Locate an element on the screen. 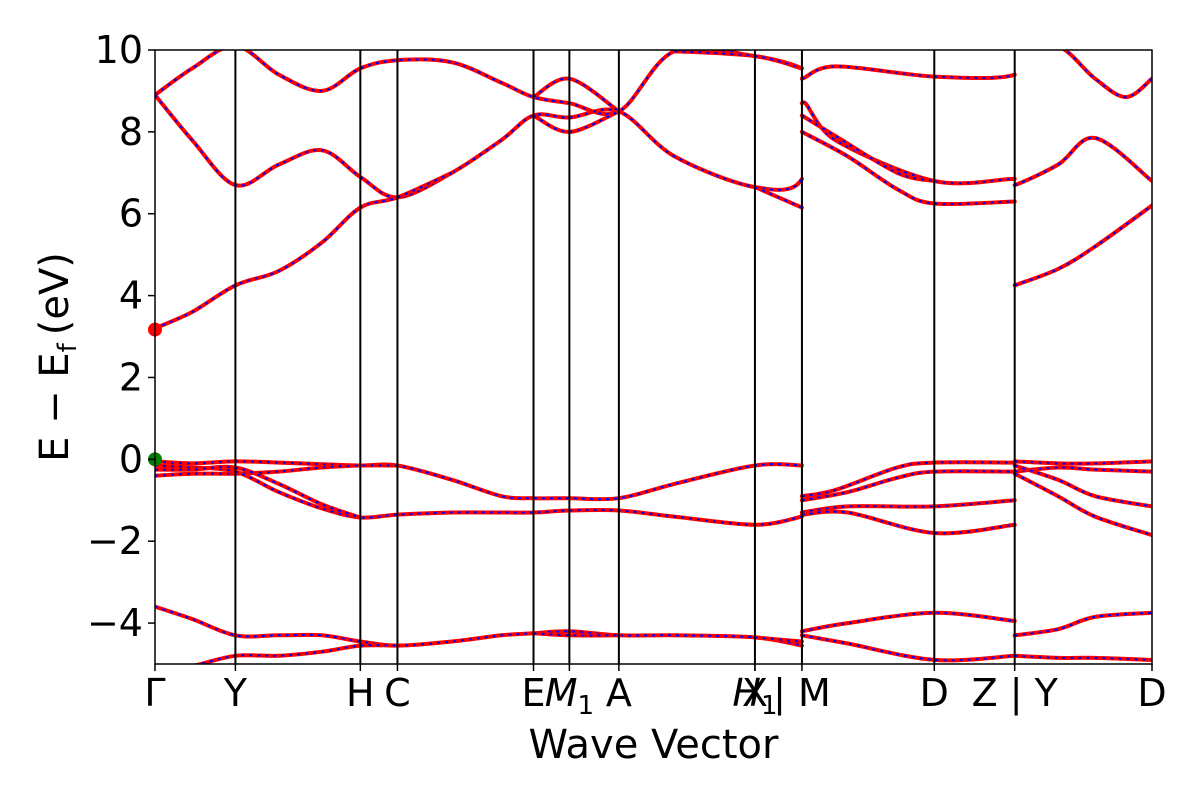 The width and height of the screenshot is (1200, 800). y-axis-ticks: −4 −2 0 2 4 6 8 10 is located at coordinates (121, 336).